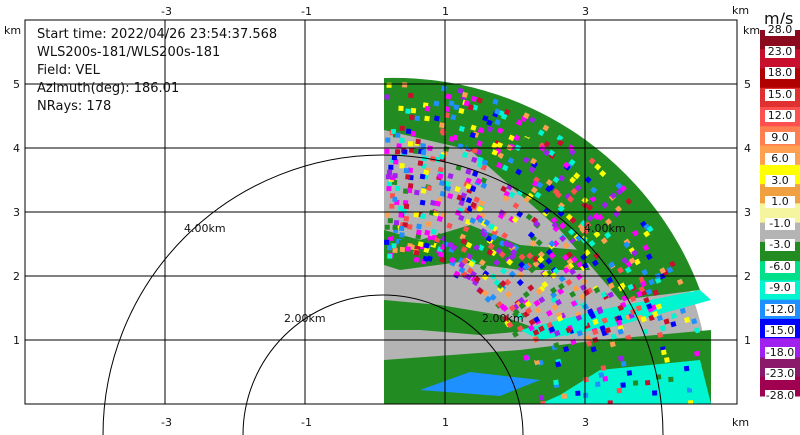 This screenshot has width=800, height=435. I want to click on x-axis-bottom: -3 -1 1 3 km, so click(455, 422).